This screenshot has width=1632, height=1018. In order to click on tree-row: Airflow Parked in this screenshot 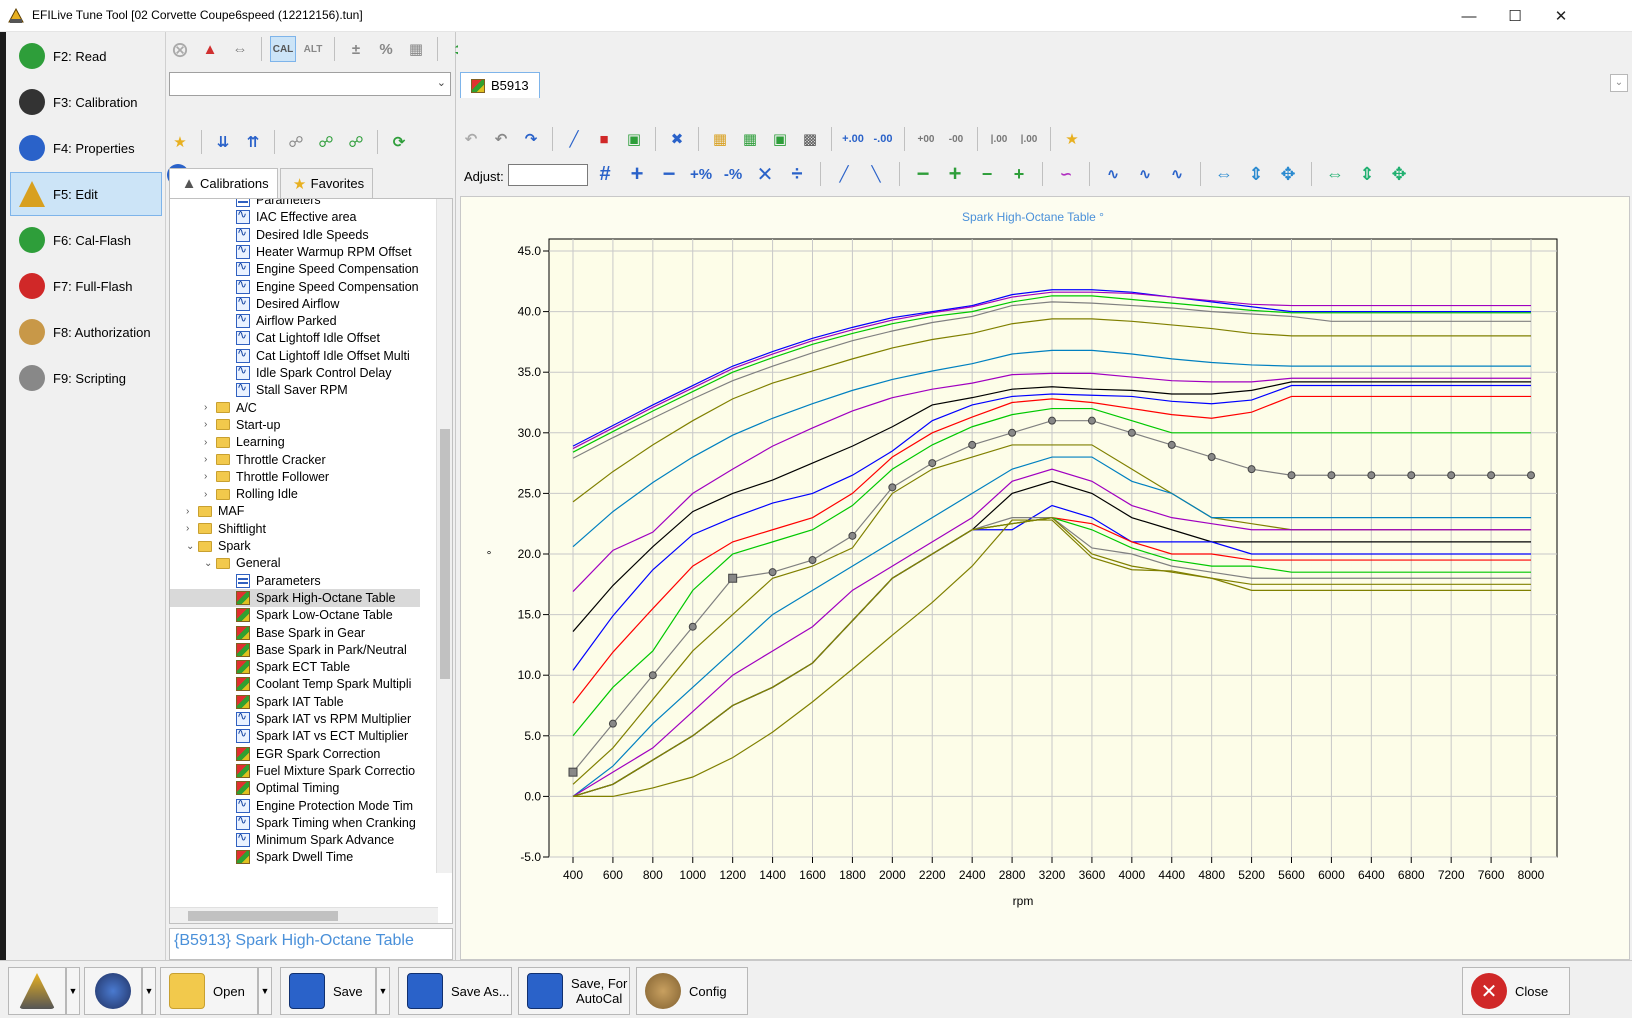, I will do `click(295, 320)`.